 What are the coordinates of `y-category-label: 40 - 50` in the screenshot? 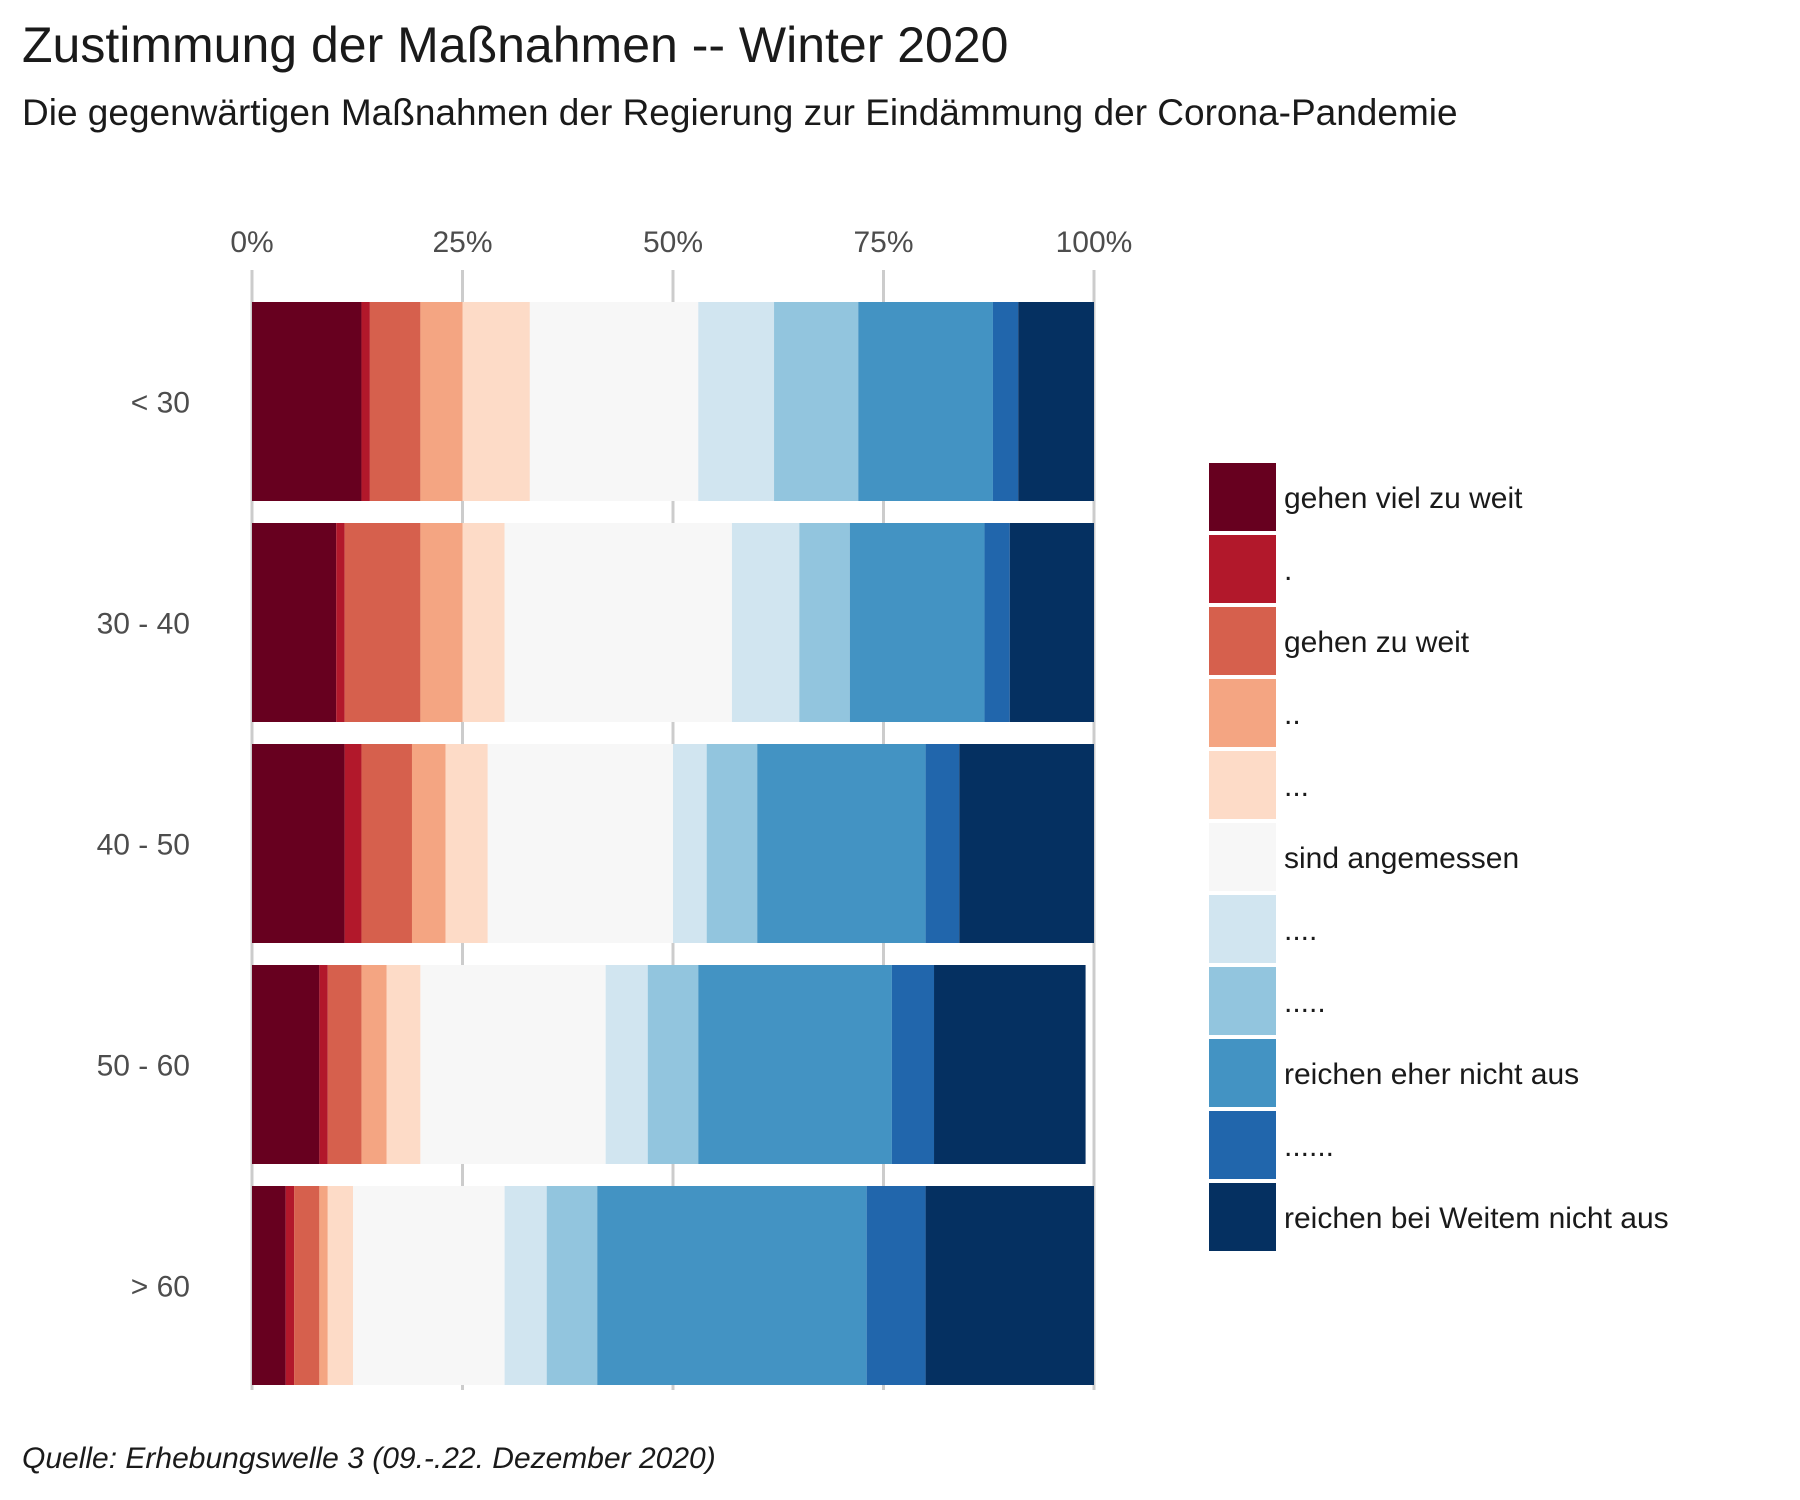 It's located at (143, 845).